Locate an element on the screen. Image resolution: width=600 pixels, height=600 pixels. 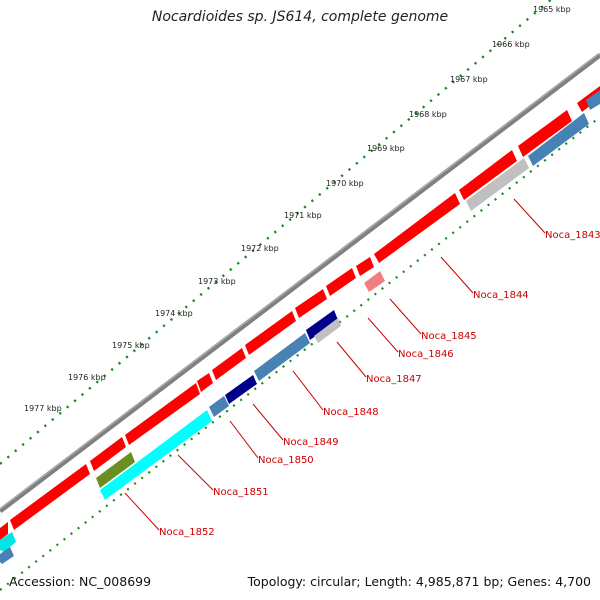
kbp-label-1974: 1974 kbp is located at coordinates (174, 313).